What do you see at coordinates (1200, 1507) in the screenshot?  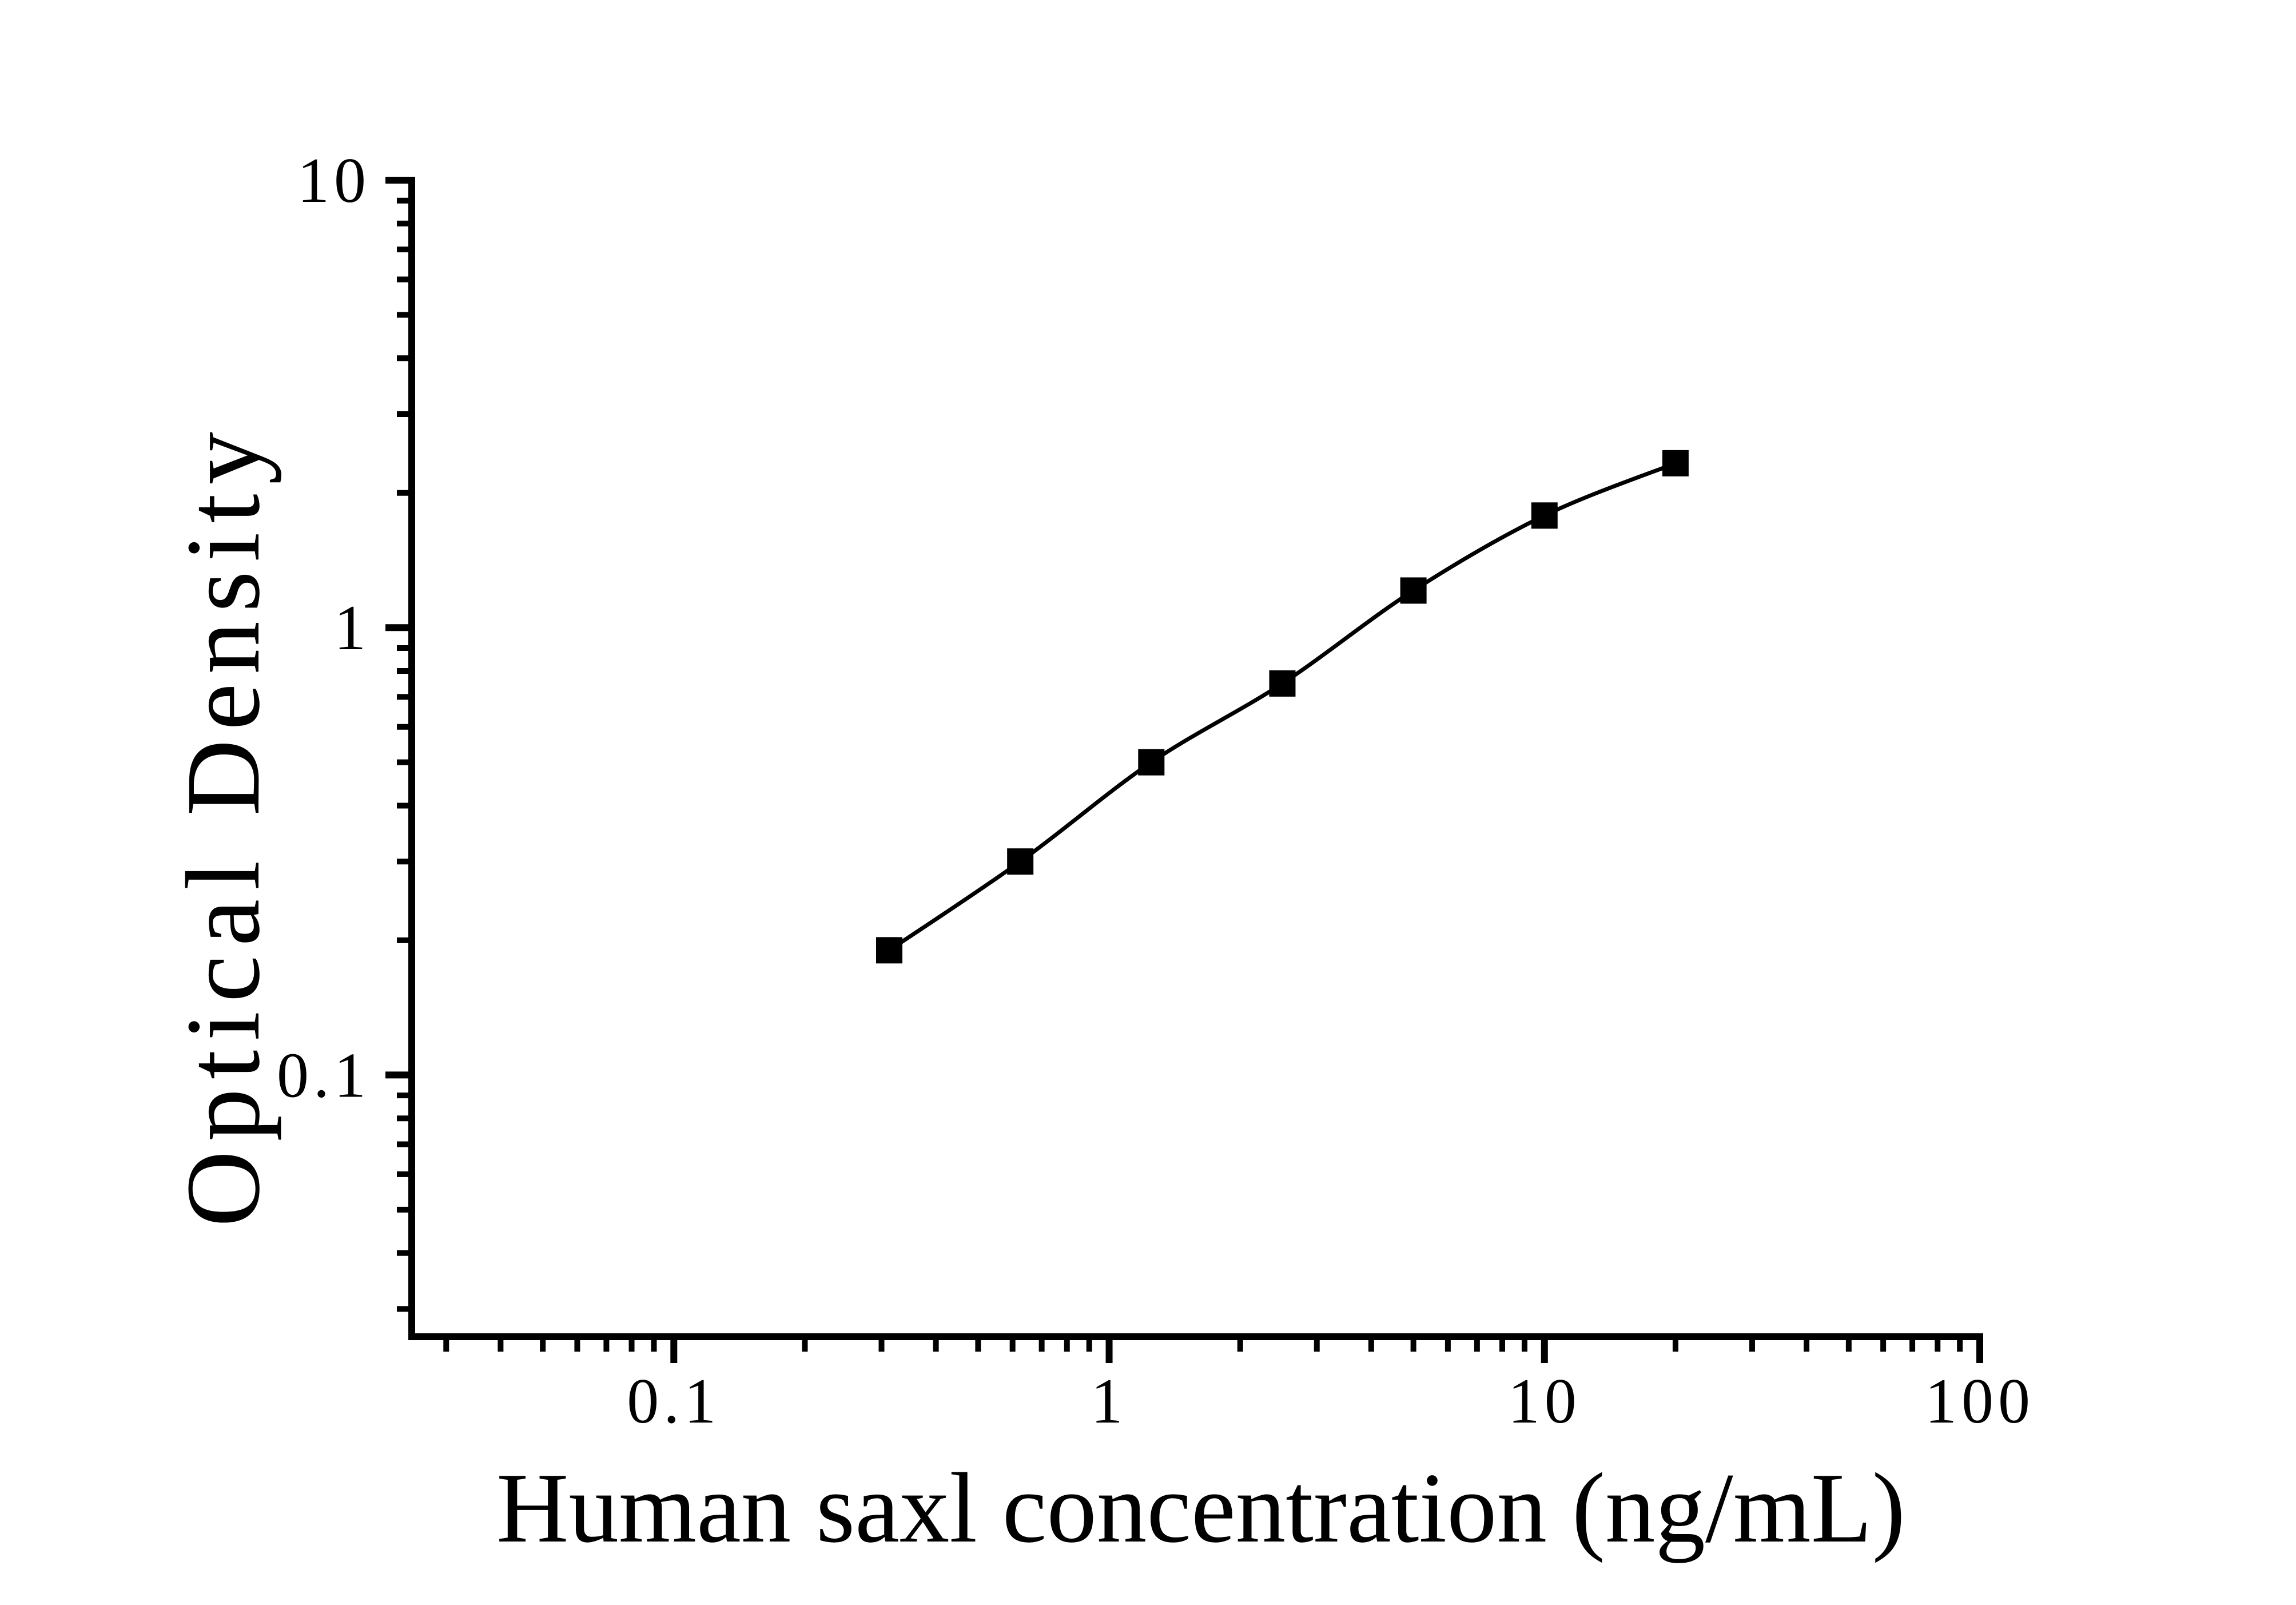 I see `x-axis-title: Human saxl concentration (ng/mL)` at bounding box center [1200, 1507].